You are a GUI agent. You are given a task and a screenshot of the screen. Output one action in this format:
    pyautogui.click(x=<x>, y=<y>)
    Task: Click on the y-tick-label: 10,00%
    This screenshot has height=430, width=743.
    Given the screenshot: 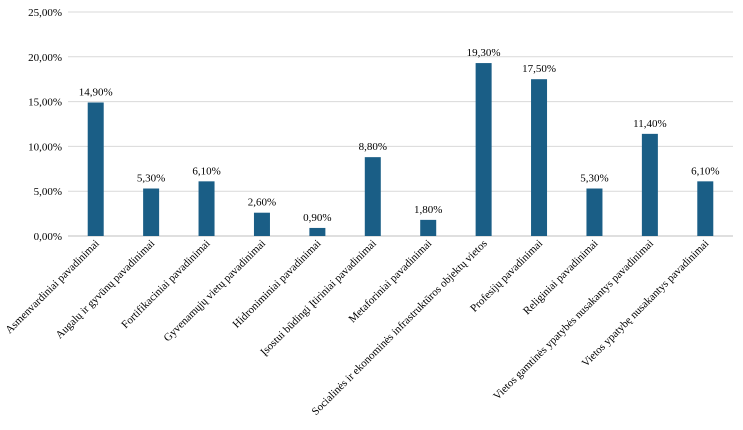 What is the action you would take?
    pyautogui.click(x=45, y=147)
    